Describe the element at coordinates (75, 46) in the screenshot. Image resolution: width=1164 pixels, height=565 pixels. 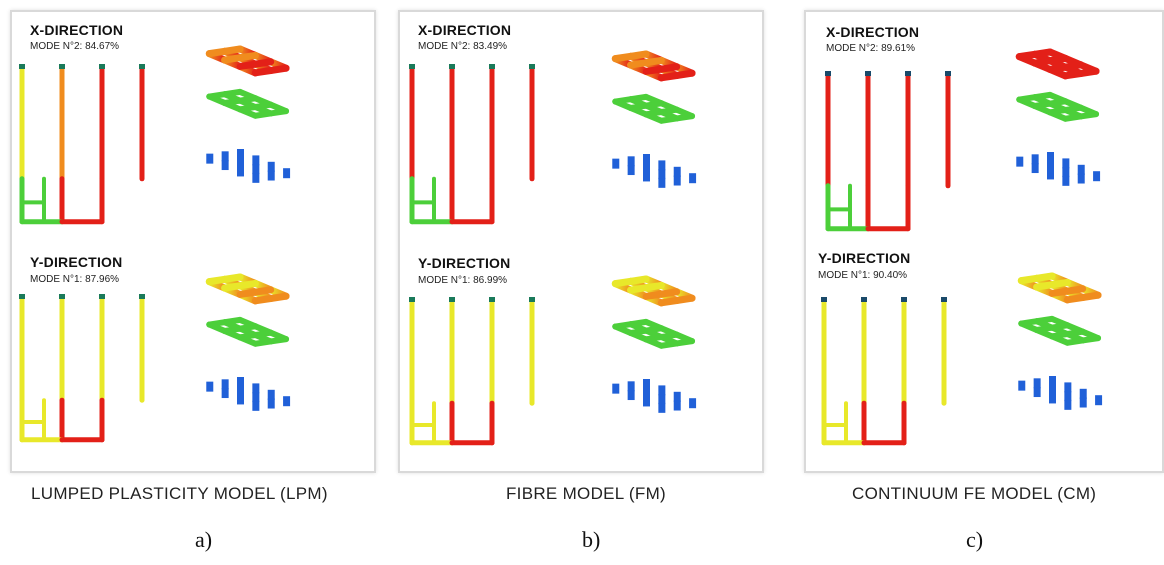
I see `x-mode-text: MODE N°2: 84.67%` at that location.